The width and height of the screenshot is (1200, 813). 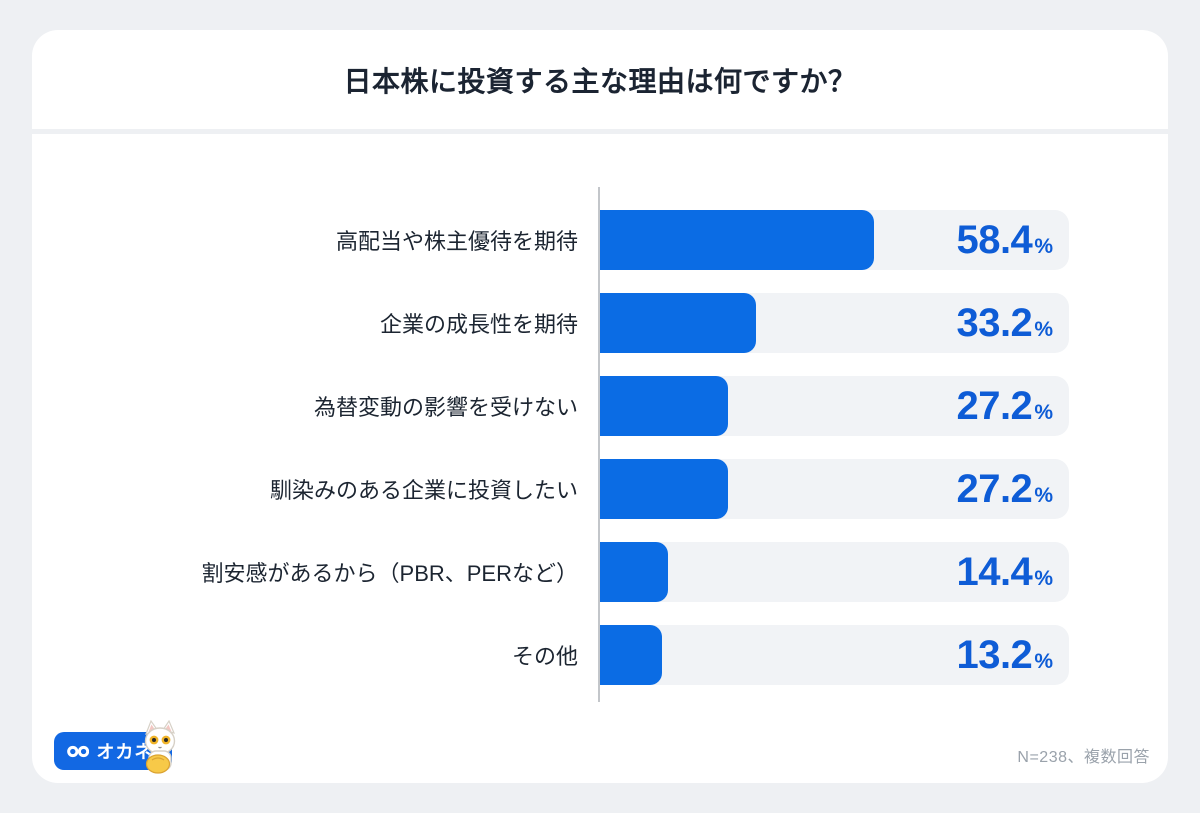 What do you see at coordinates (994, 323) in the screenshot?
I see `value-number: 33.2` at bounding box center [994, 323].